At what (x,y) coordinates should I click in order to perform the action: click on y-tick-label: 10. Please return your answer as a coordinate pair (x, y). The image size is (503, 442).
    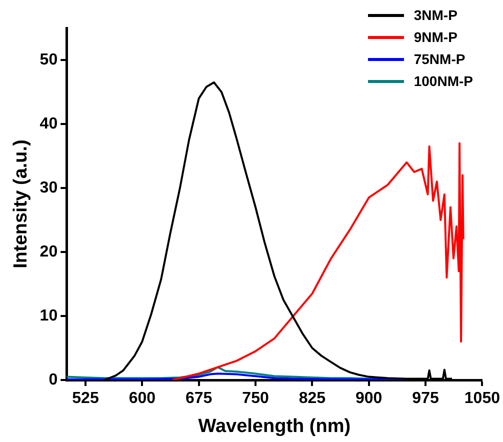
    Looking at the image, I should click on (49, 315).